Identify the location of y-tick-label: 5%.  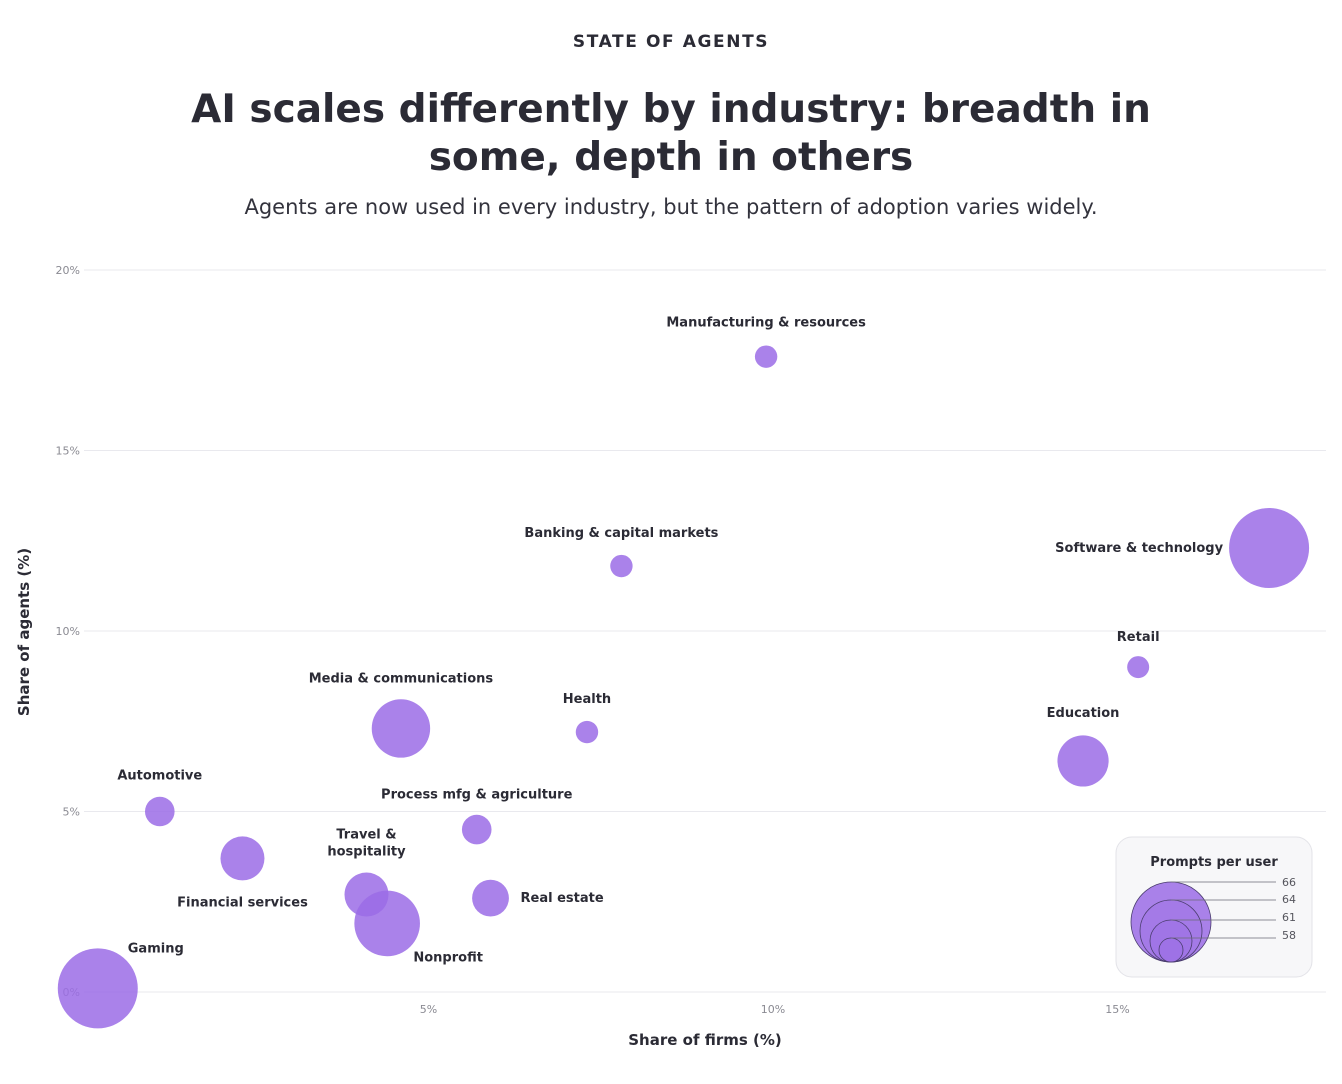
(71, 812).